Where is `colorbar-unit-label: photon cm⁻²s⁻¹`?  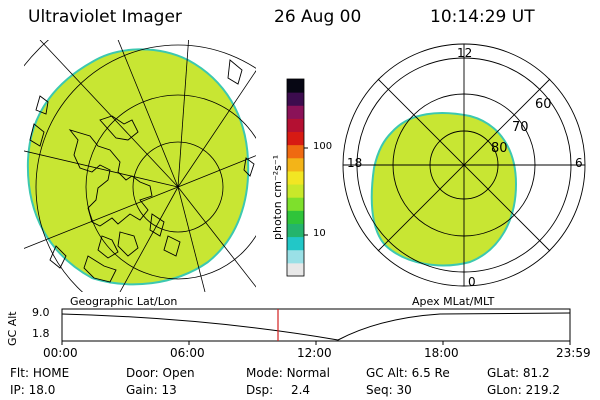
colorbar-unit-label: photon cm⁻²s⁻¹ is located at coordinates (277, 197).